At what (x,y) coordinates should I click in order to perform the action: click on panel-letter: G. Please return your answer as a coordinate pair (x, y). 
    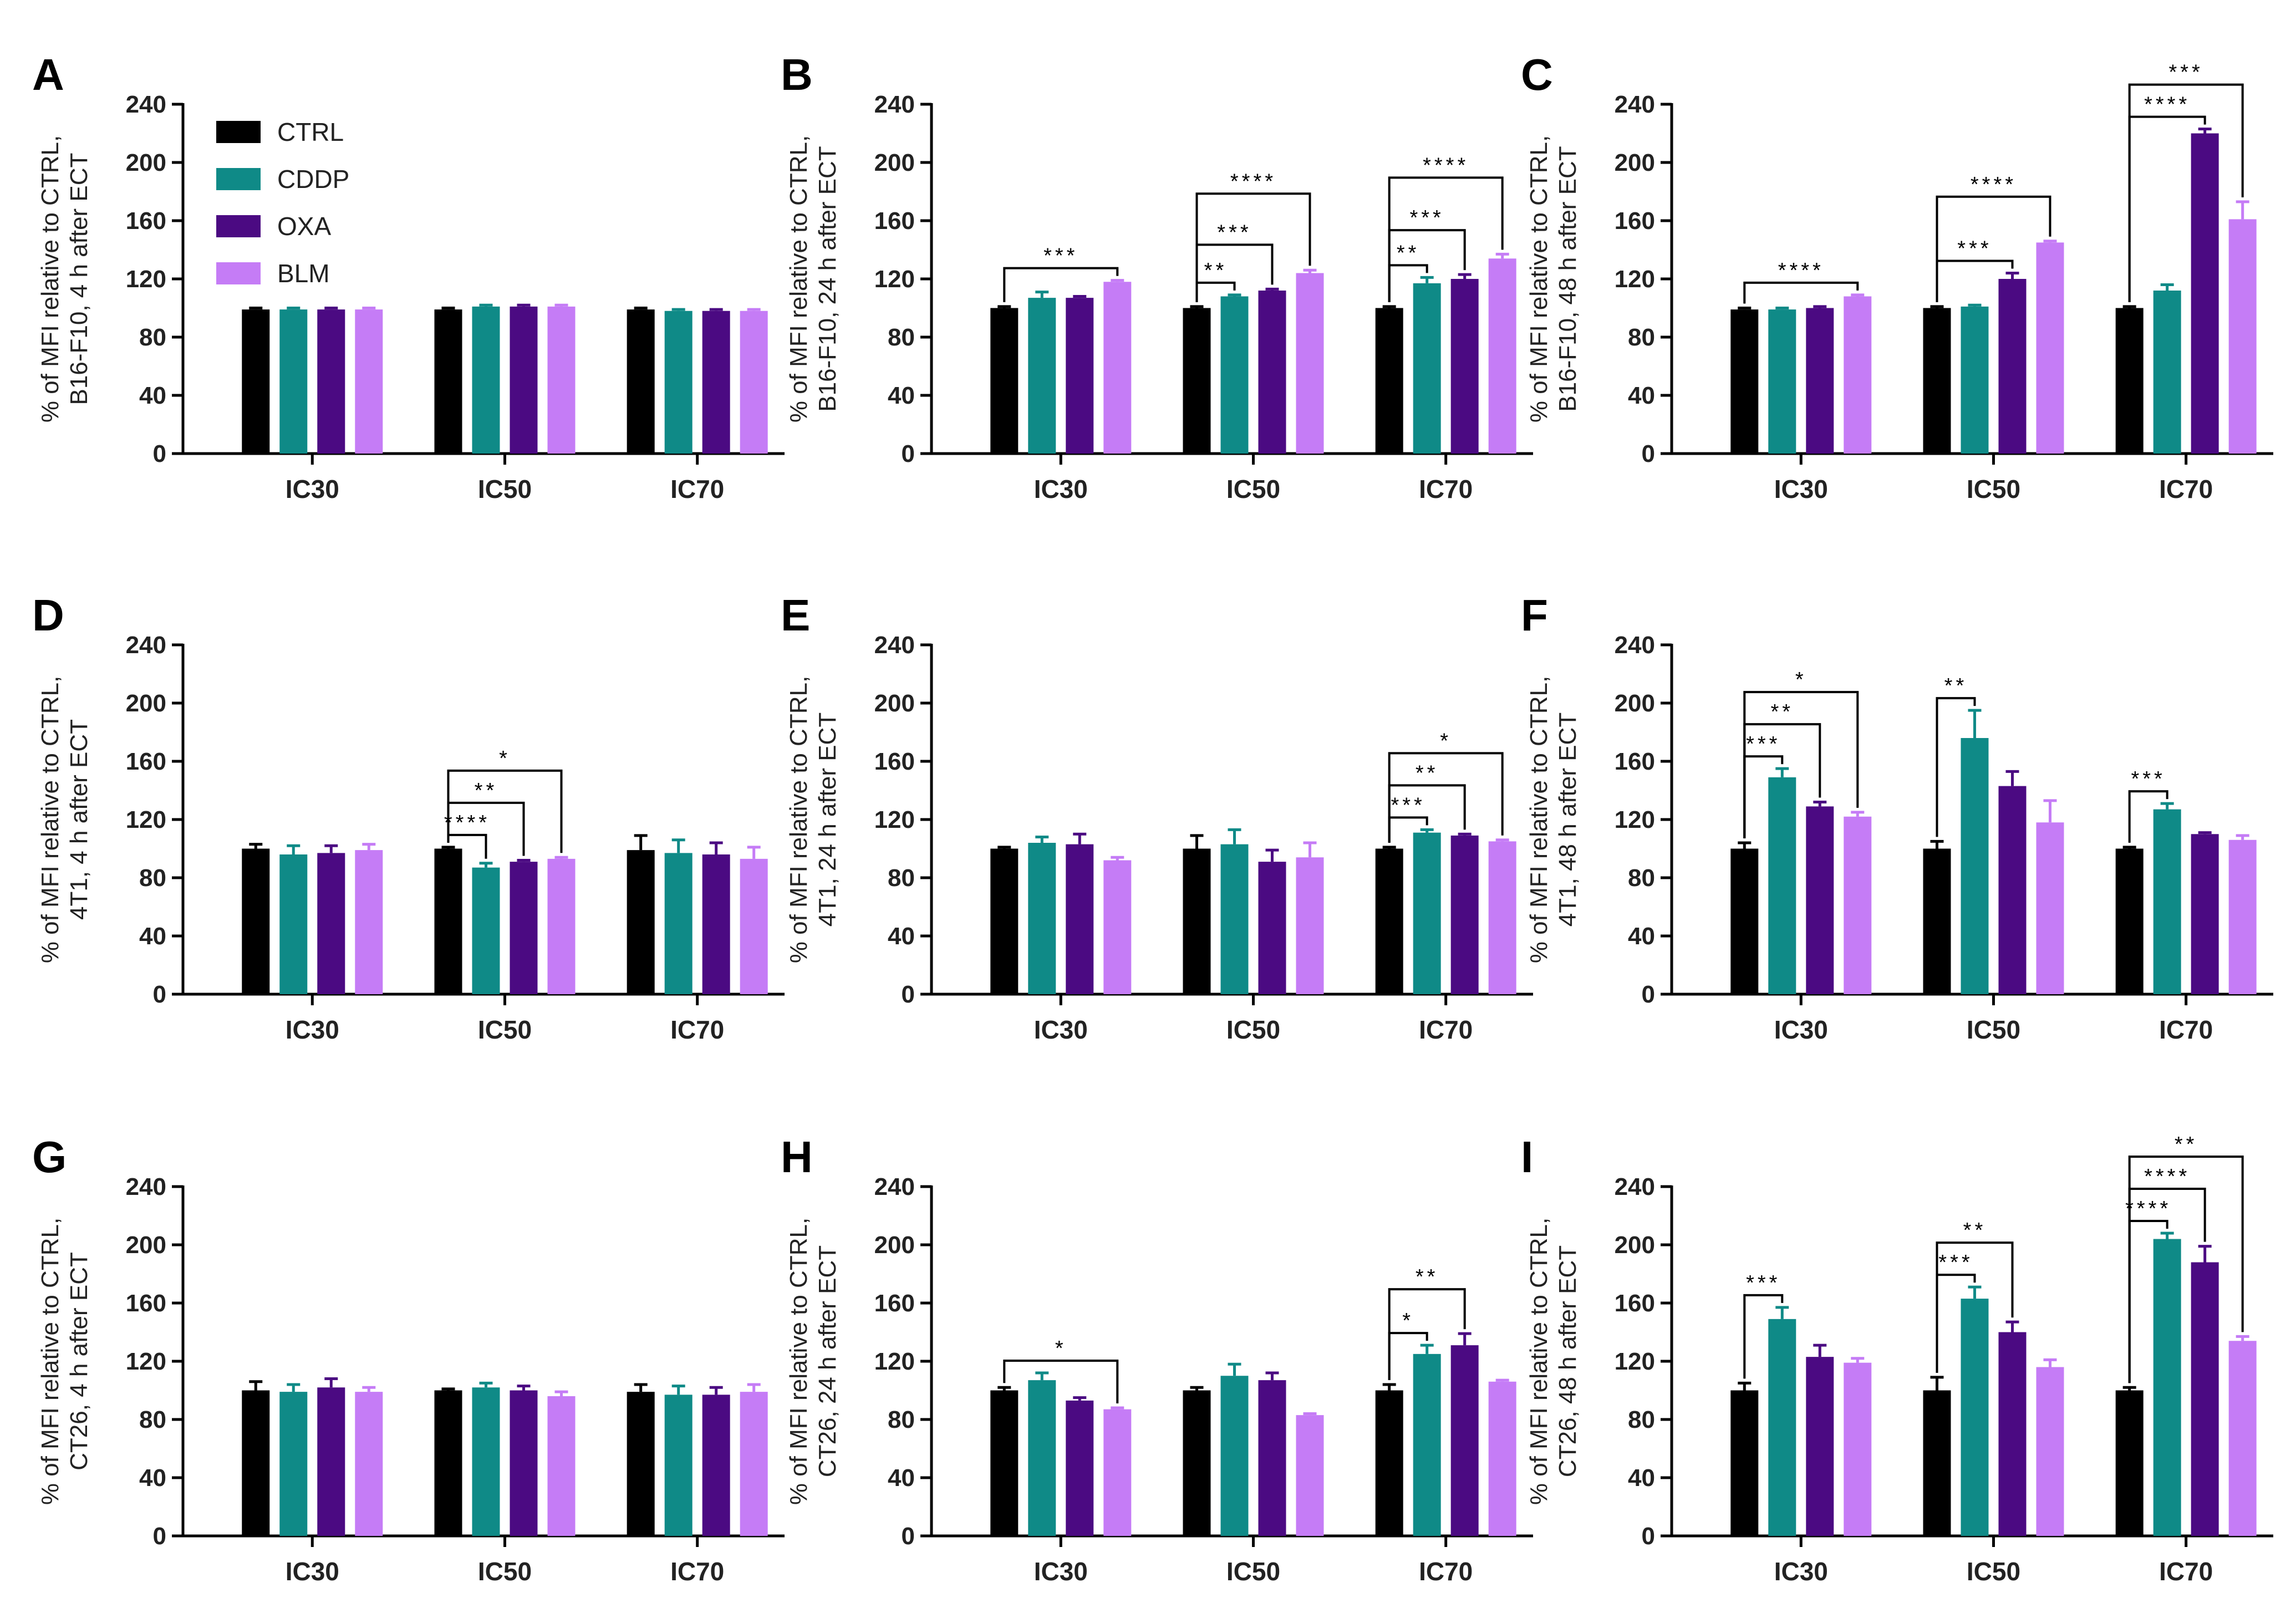
    Looking at the image, I should click on (50, 1157).